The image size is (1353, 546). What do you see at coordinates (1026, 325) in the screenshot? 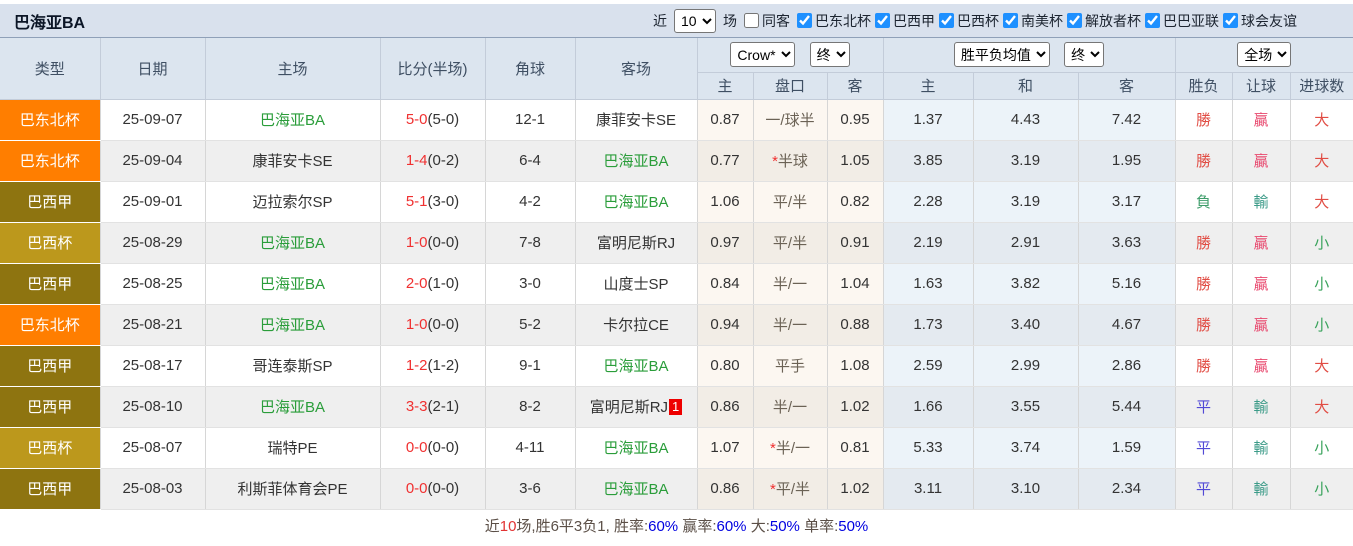
I see `avg-draw: 3.40` at bounding box center [1026, 325].